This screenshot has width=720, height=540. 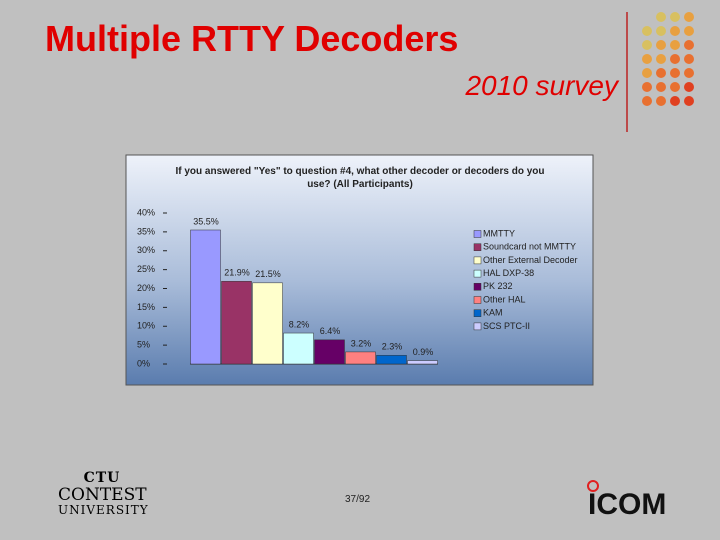 I want to click on data-label: 21.5%, so click(x=268, y=274).